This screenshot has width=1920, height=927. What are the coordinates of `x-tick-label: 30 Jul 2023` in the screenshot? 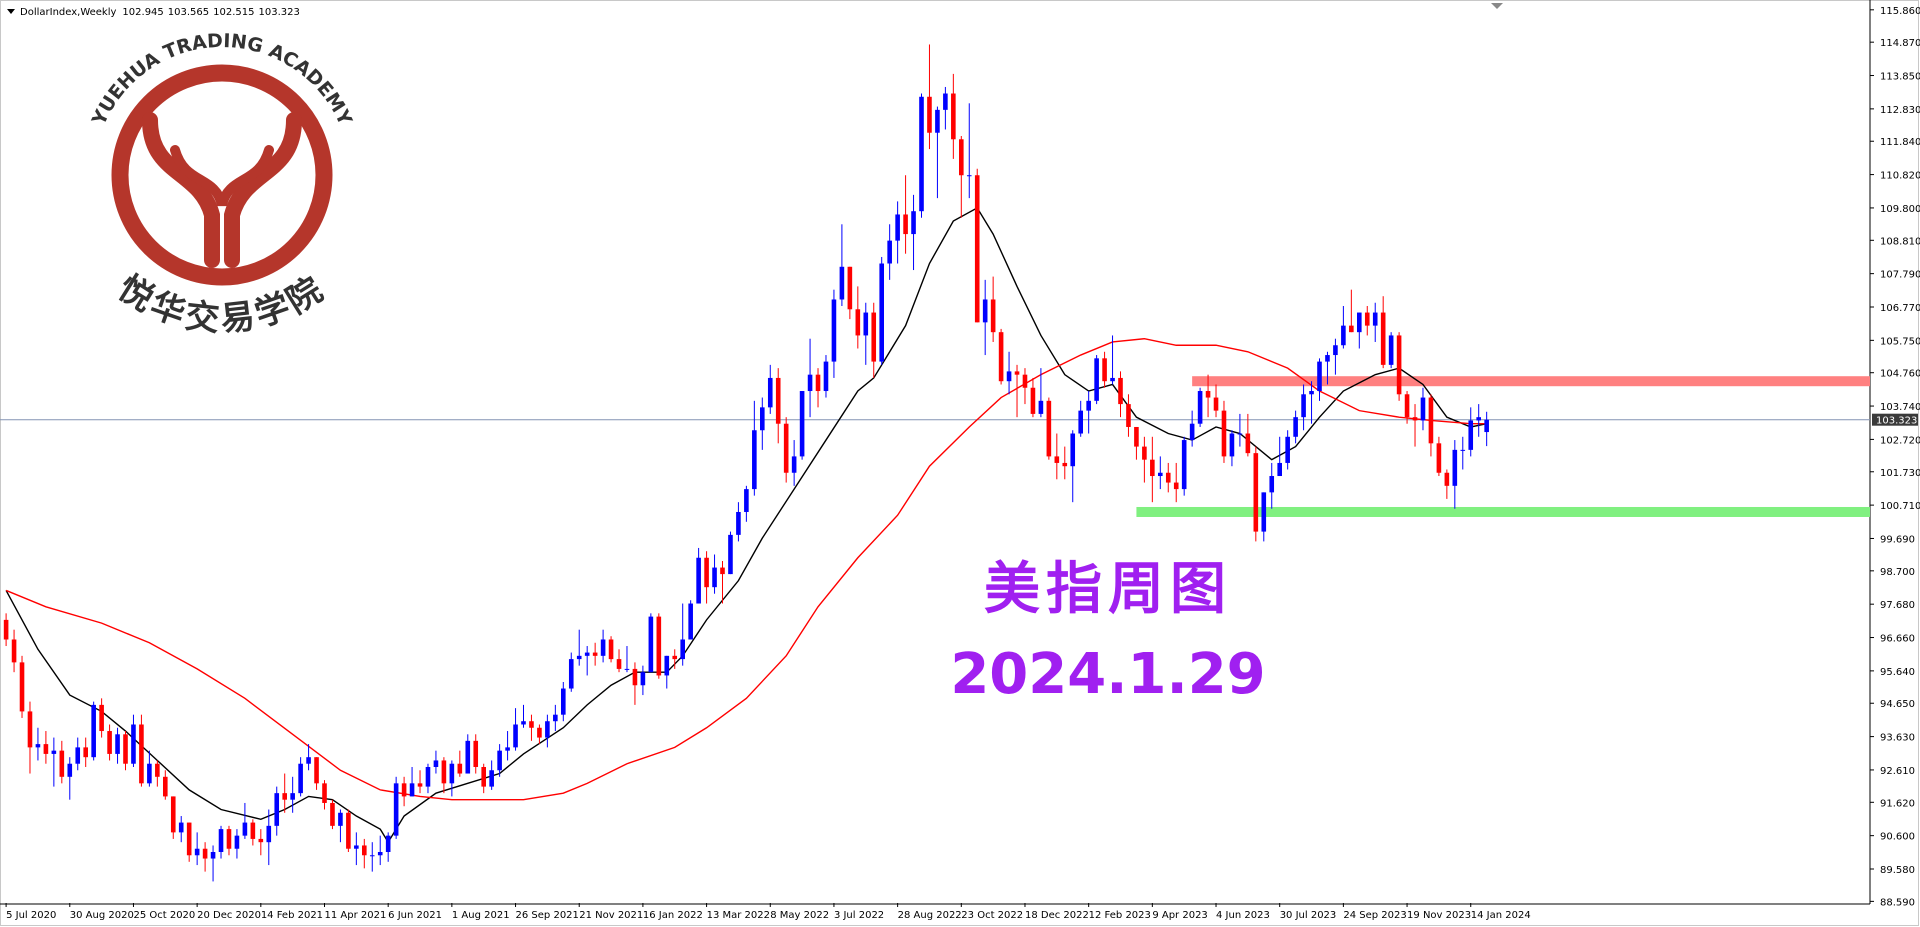 It's located at (1308, 915).